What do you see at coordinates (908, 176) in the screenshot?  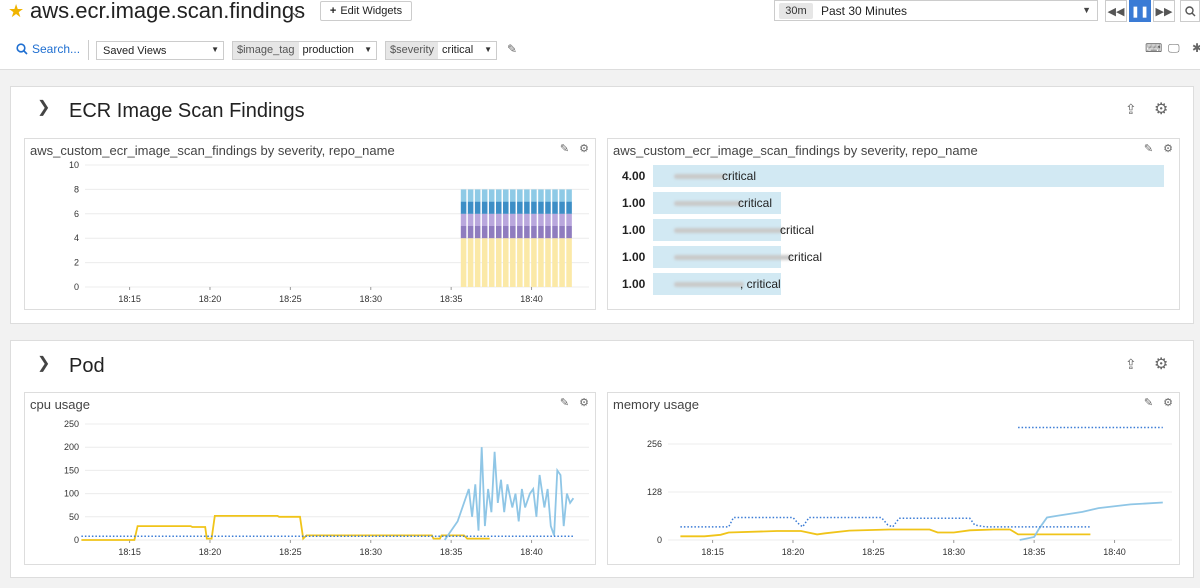 I see `toplist-bar` at bounding box center [908, 176].